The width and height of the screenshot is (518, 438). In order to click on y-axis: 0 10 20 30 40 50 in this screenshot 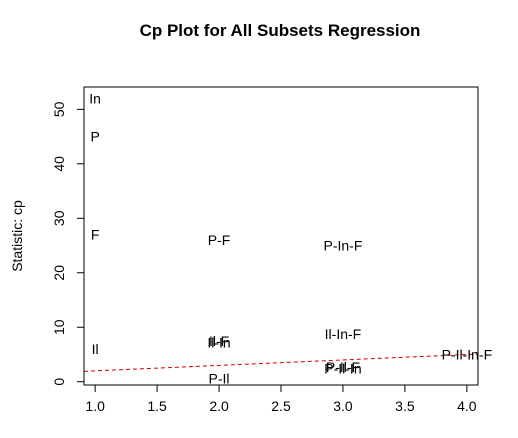, I will do `click(68, 243)`.